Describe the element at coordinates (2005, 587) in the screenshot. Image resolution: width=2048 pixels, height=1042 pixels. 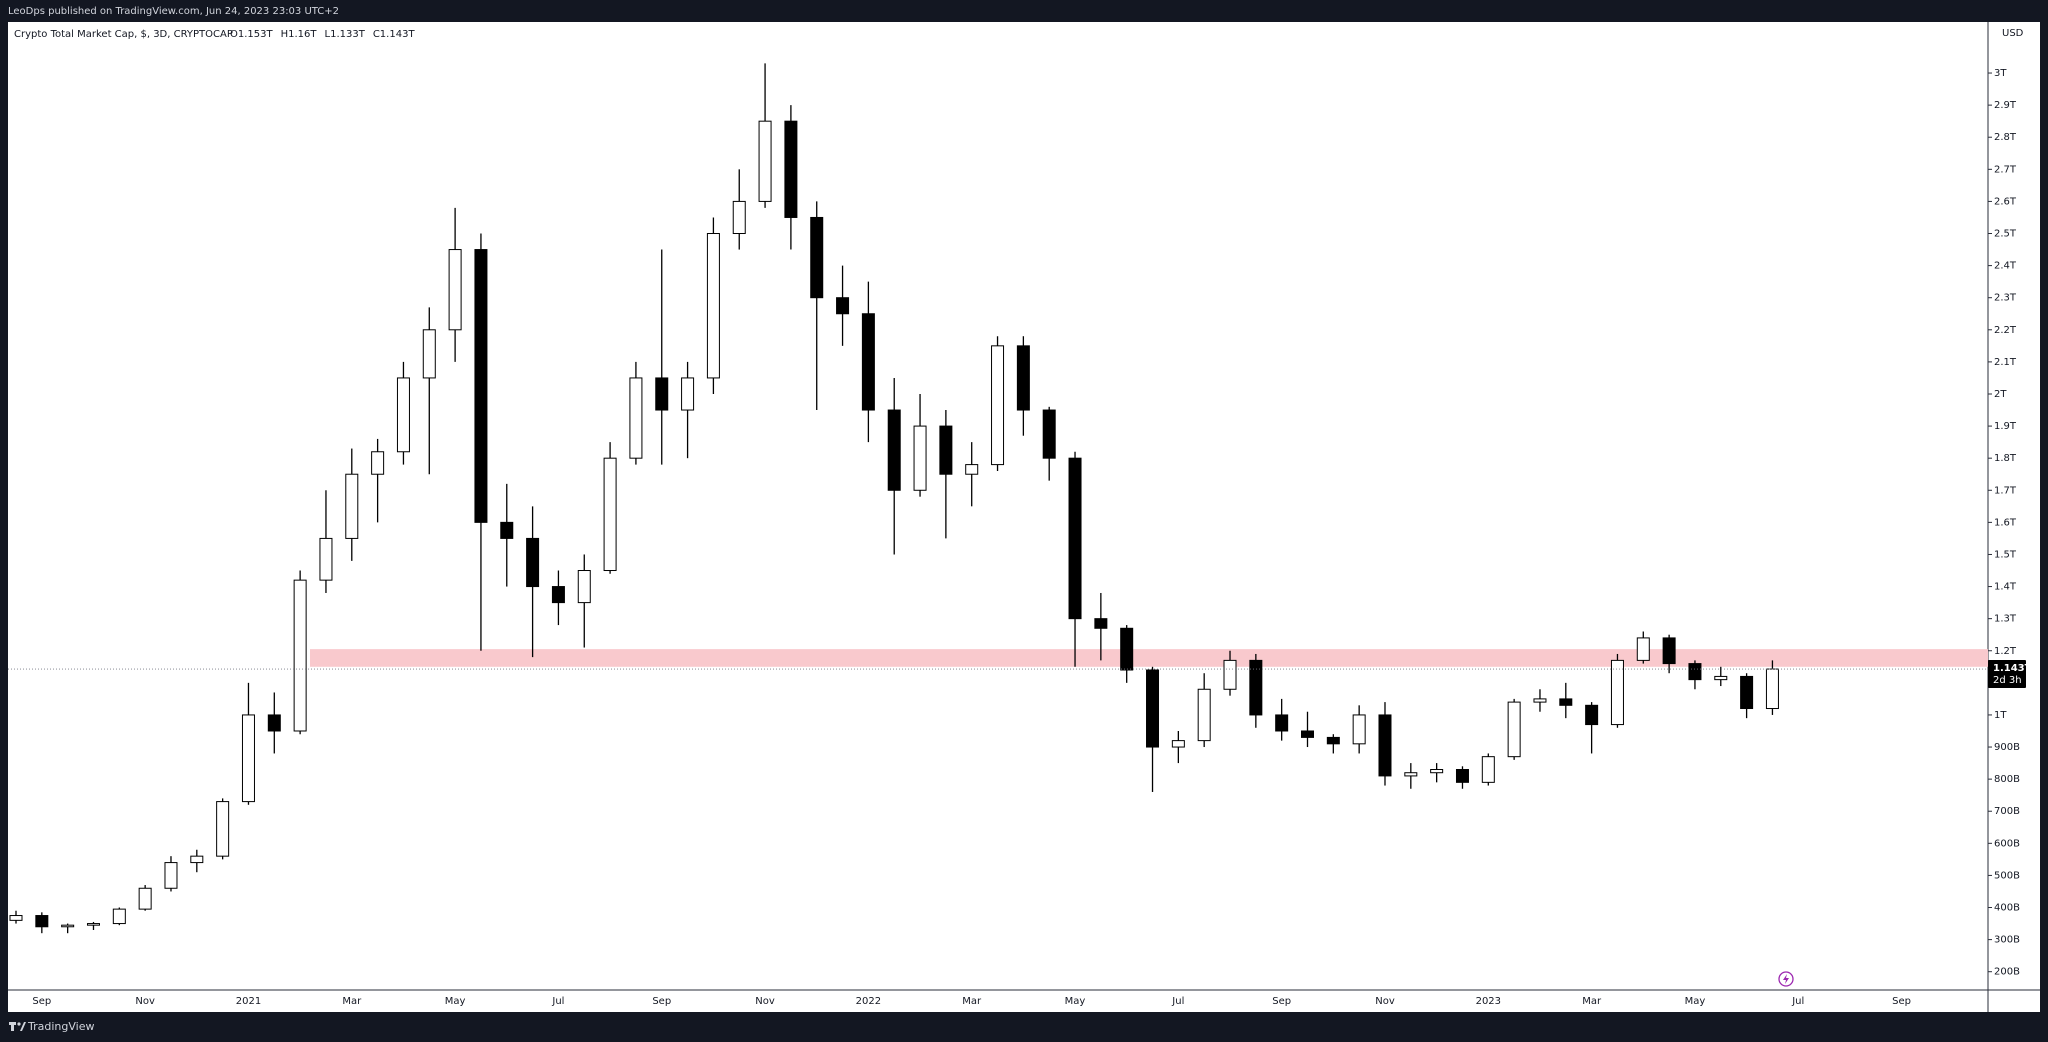
I see `y-tick-label: 1.4T` at that location.